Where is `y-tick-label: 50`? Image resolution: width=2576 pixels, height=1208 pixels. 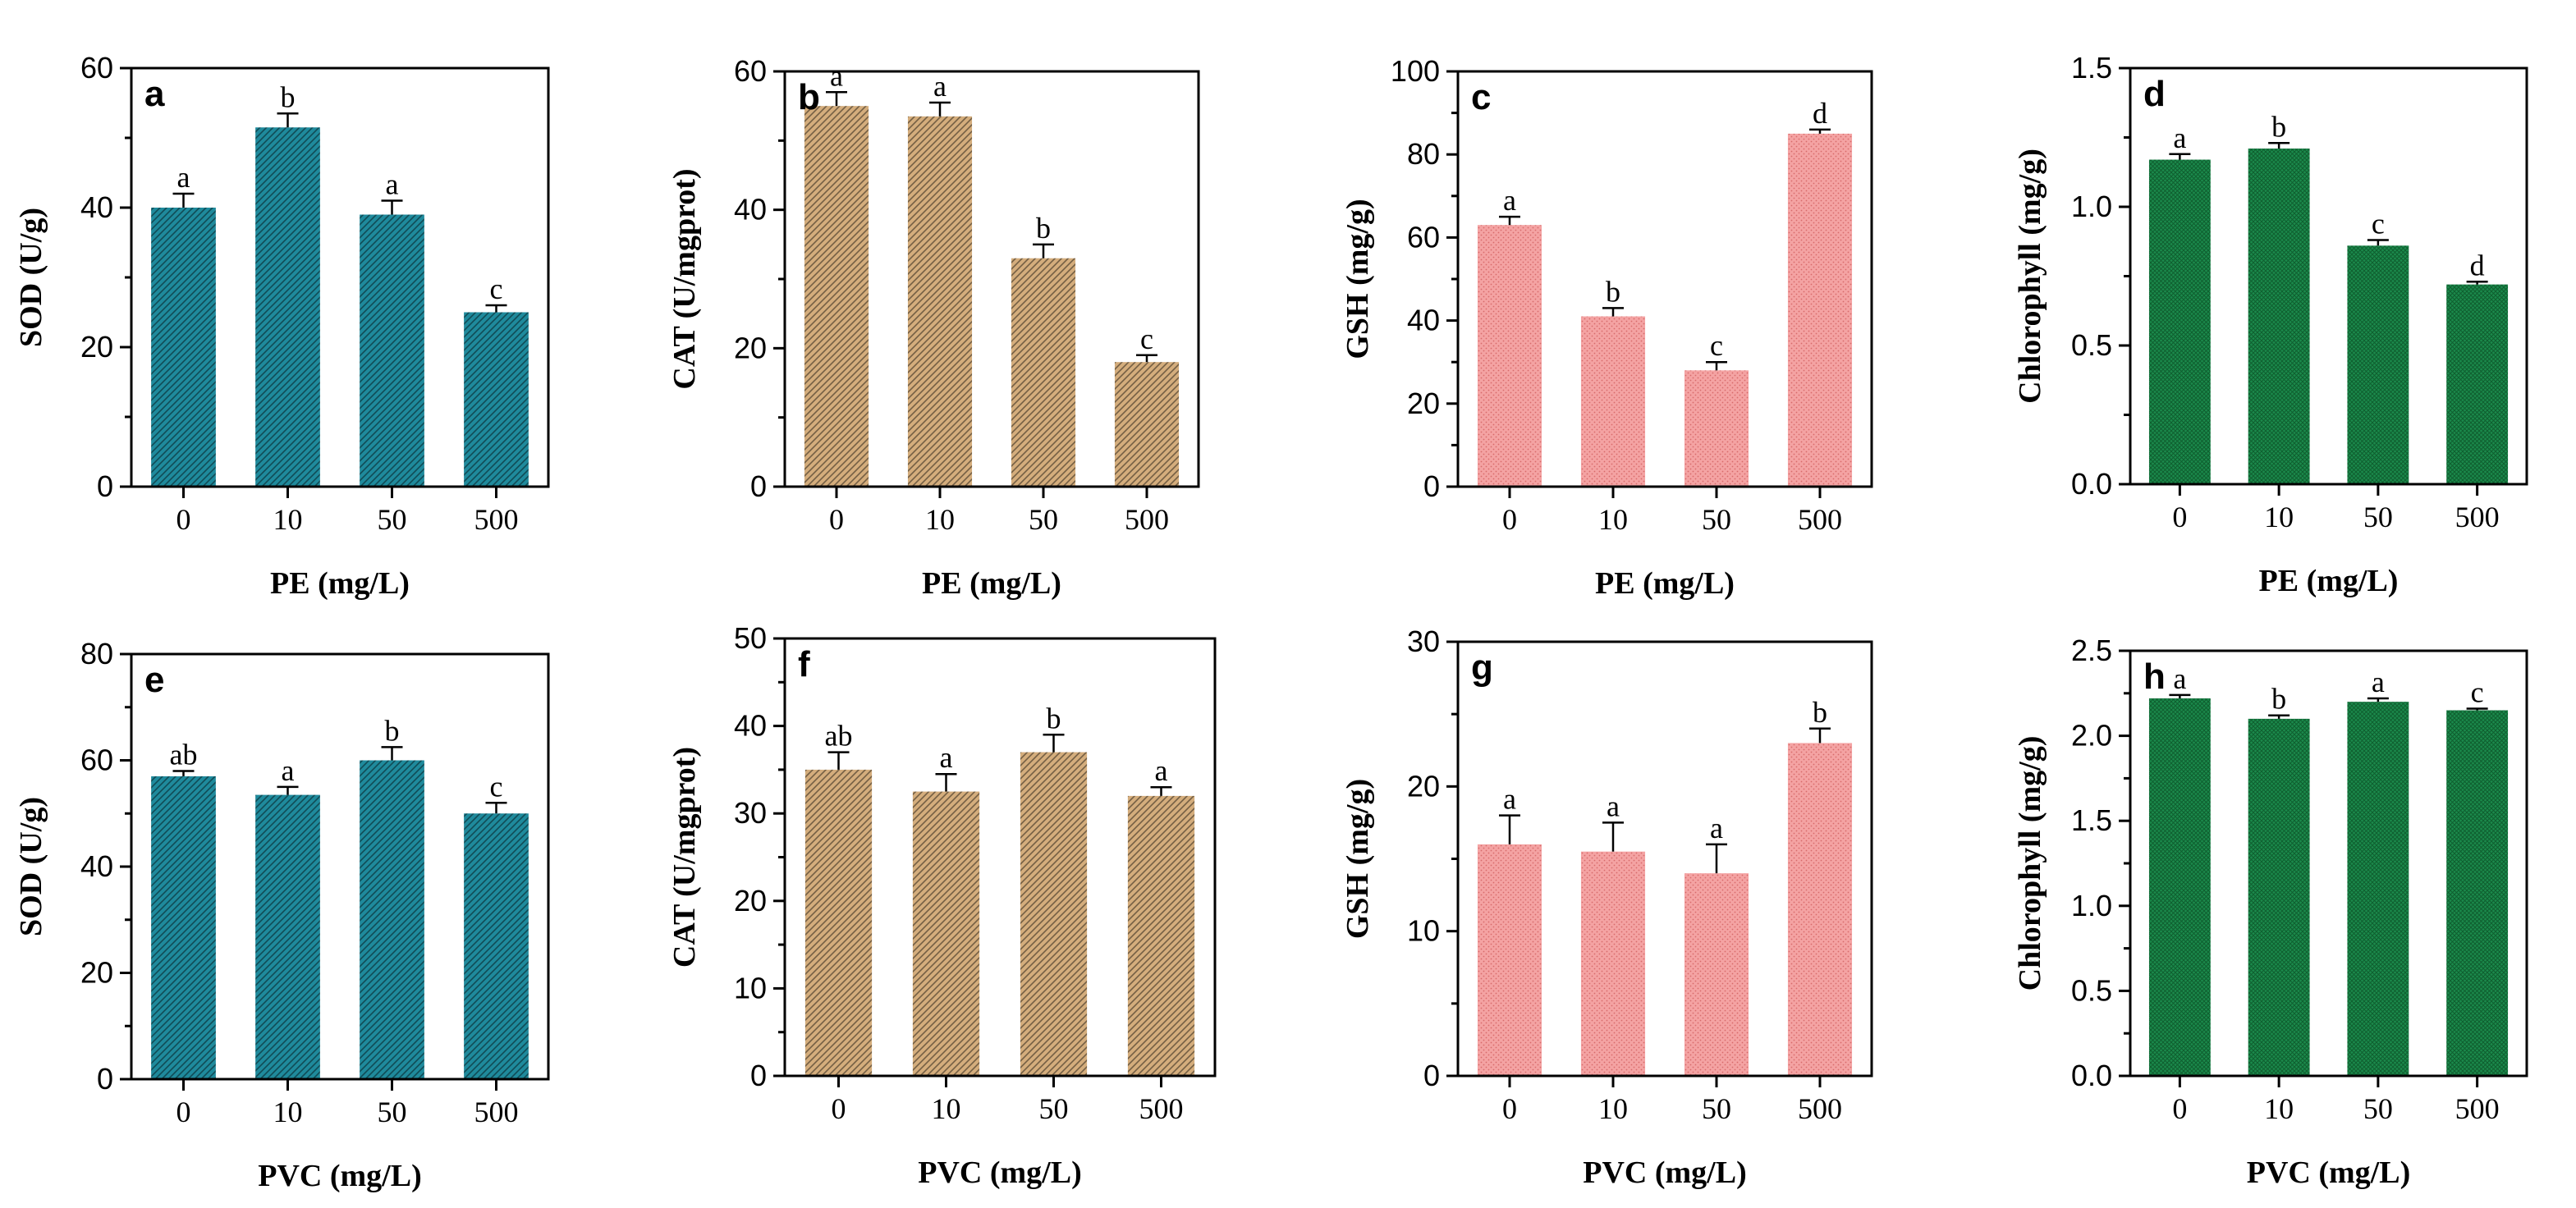 y-tick-label: 50 is located at coordinates (751, 638).